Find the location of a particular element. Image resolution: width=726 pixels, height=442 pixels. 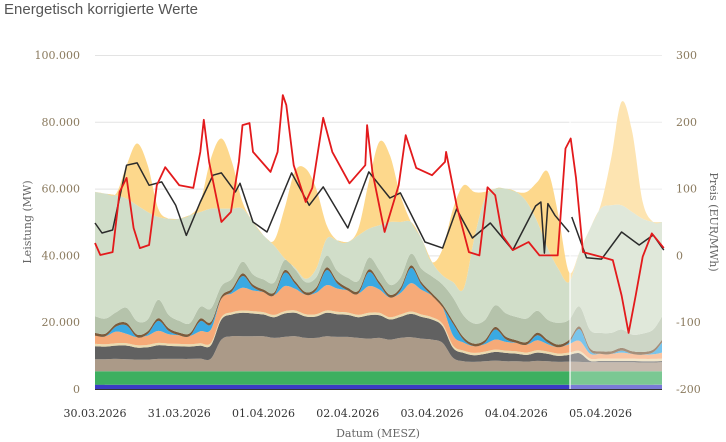

y2-tick-label: 200 is located at coordinates (686, 122).